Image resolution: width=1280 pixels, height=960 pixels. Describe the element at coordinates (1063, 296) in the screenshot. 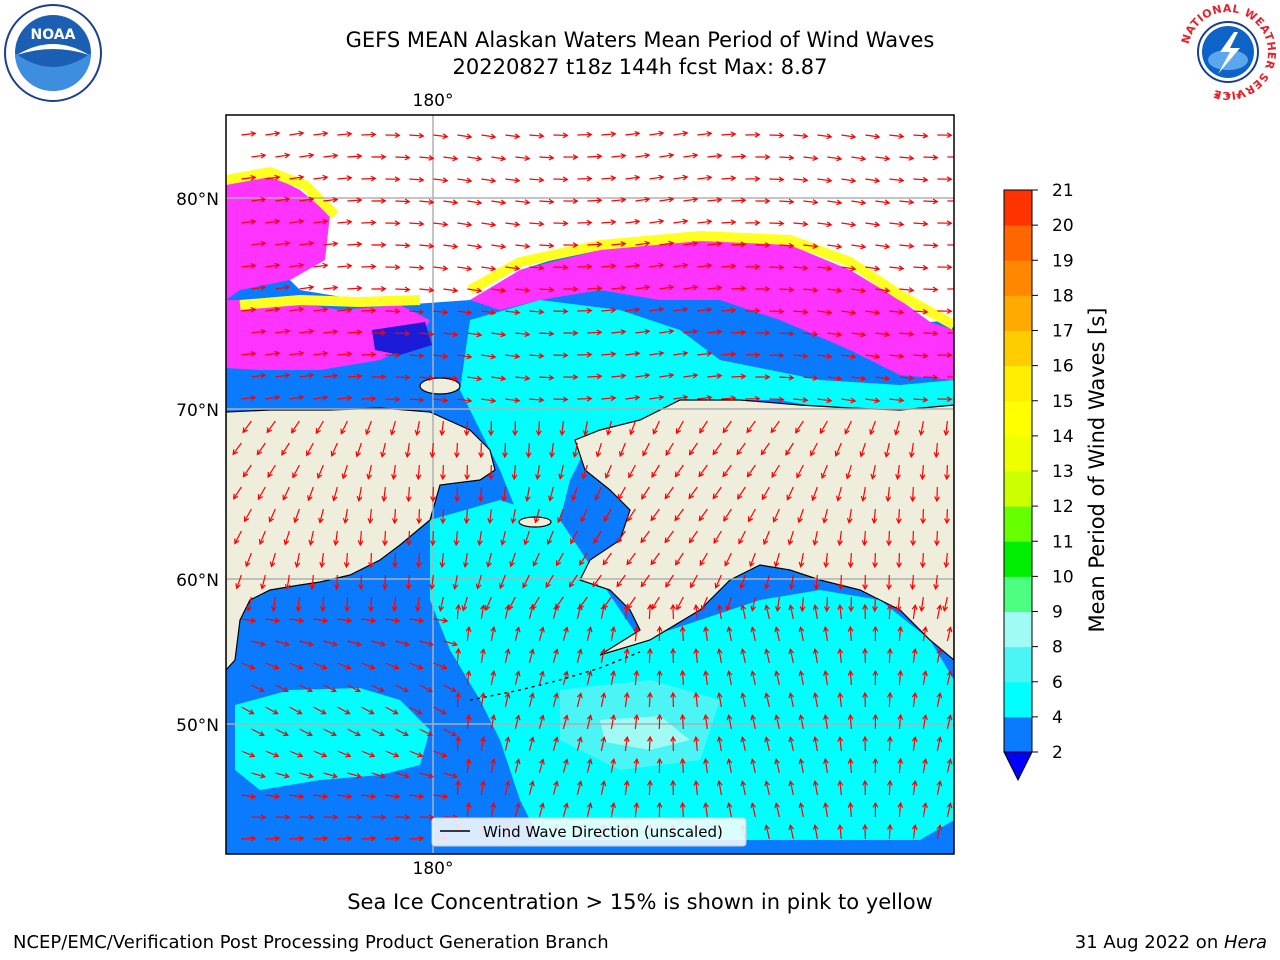

I see `colorbar-tick-label: 18` at that location.